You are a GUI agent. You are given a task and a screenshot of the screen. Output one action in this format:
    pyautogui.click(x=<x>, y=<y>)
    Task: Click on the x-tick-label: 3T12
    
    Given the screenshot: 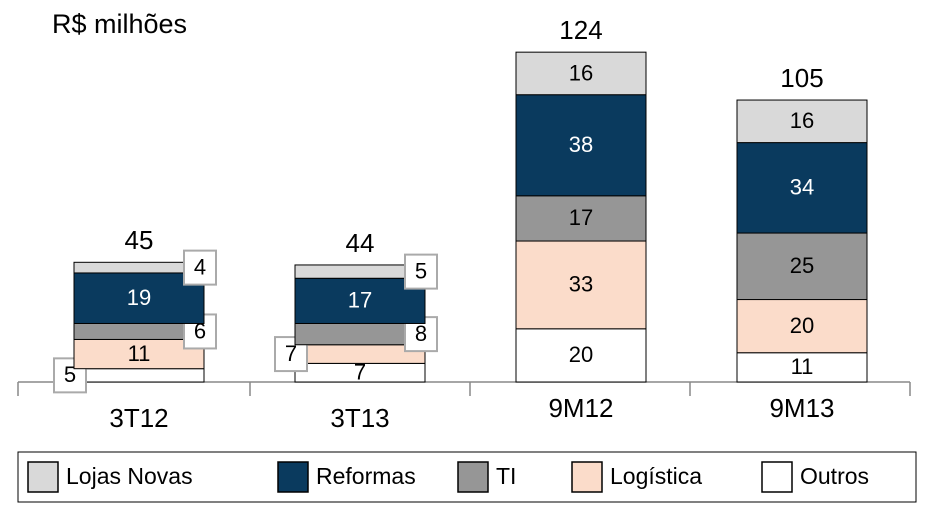 What is the action you would take?
    pyautogui.click(x=138, y=418)
    